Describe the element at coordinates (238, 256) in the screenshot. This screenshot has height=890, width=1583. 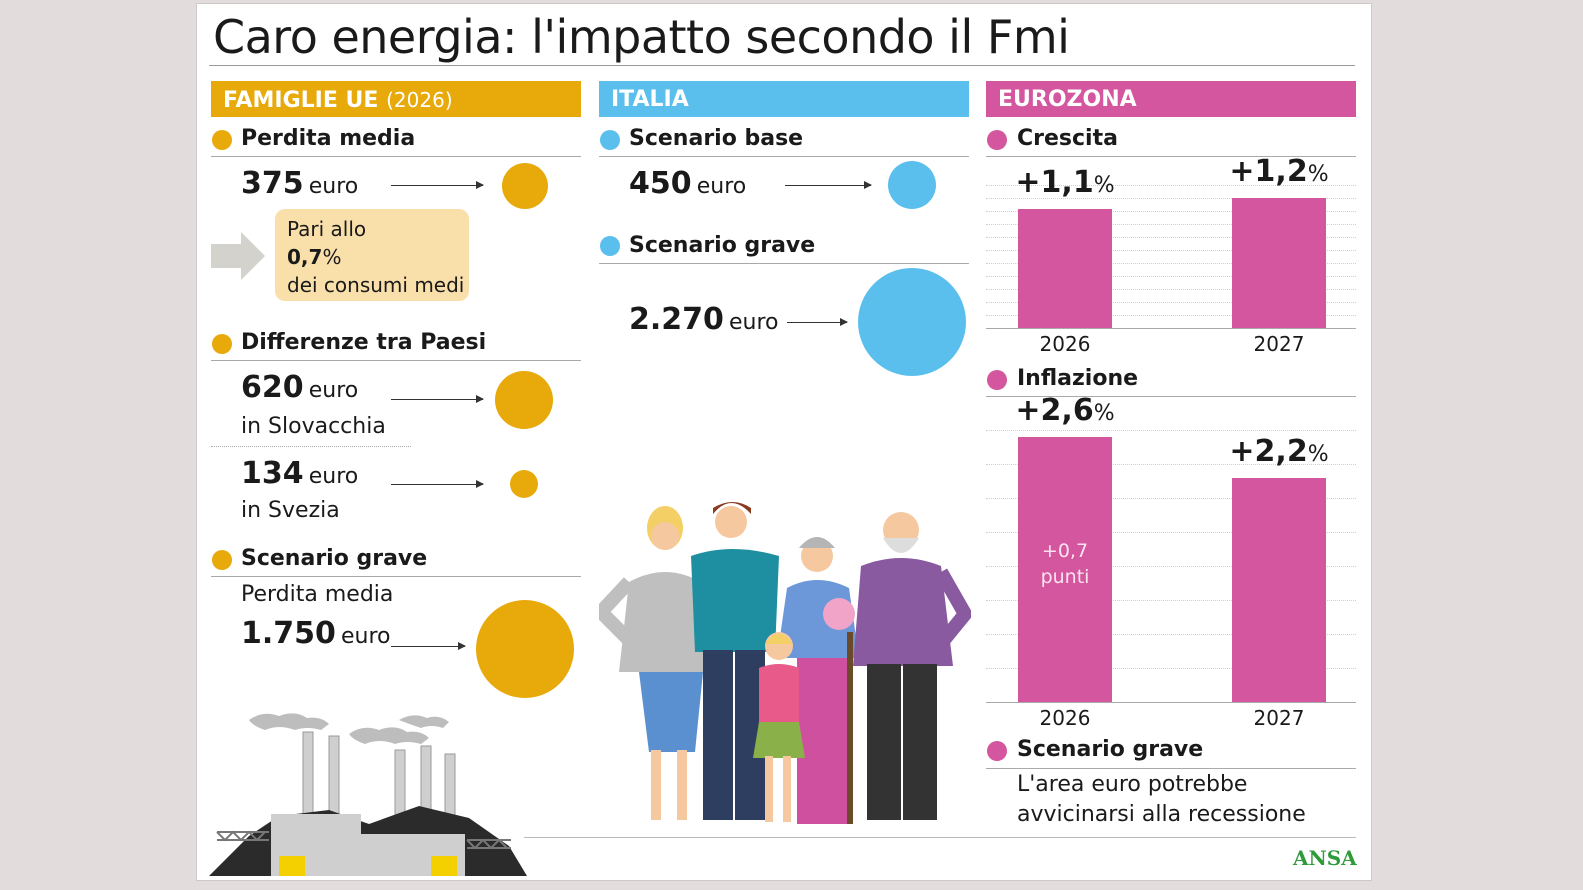
I see `block-arrow-icon` at that location.